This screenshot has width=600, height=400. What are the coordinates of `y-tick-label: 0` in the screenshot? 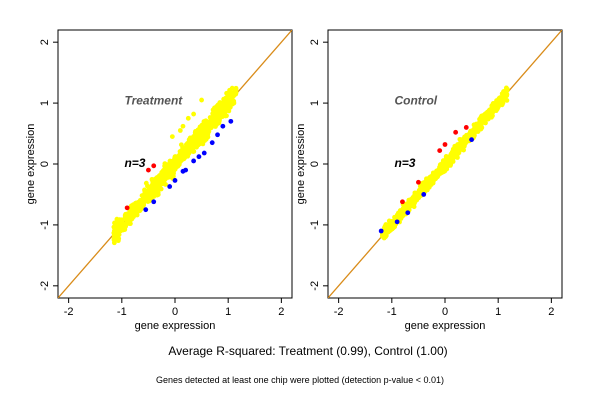 It's located at (315, 164).